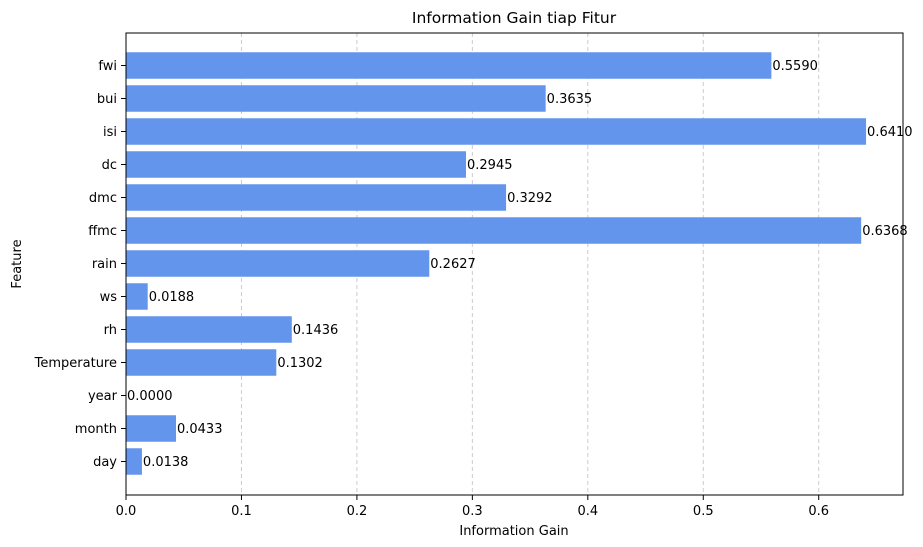  I want to click on bar-rain, so click(278, 263).